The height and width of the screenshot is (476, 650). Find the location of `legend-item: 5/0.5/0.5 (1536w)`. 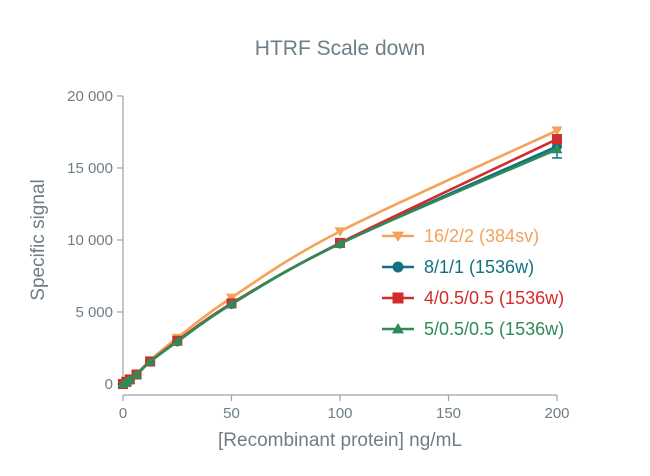

legend-item: 5/0.5/0.5 (1536w) is located at coordinates (473, 329).